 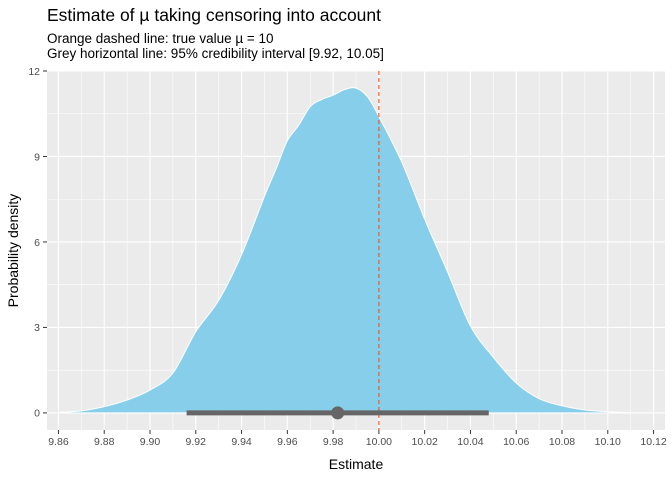 What do you see at coordinates (34, 72) in the screenshot?
I see `y-tick-label: 12` at bounding box center [34, 72].